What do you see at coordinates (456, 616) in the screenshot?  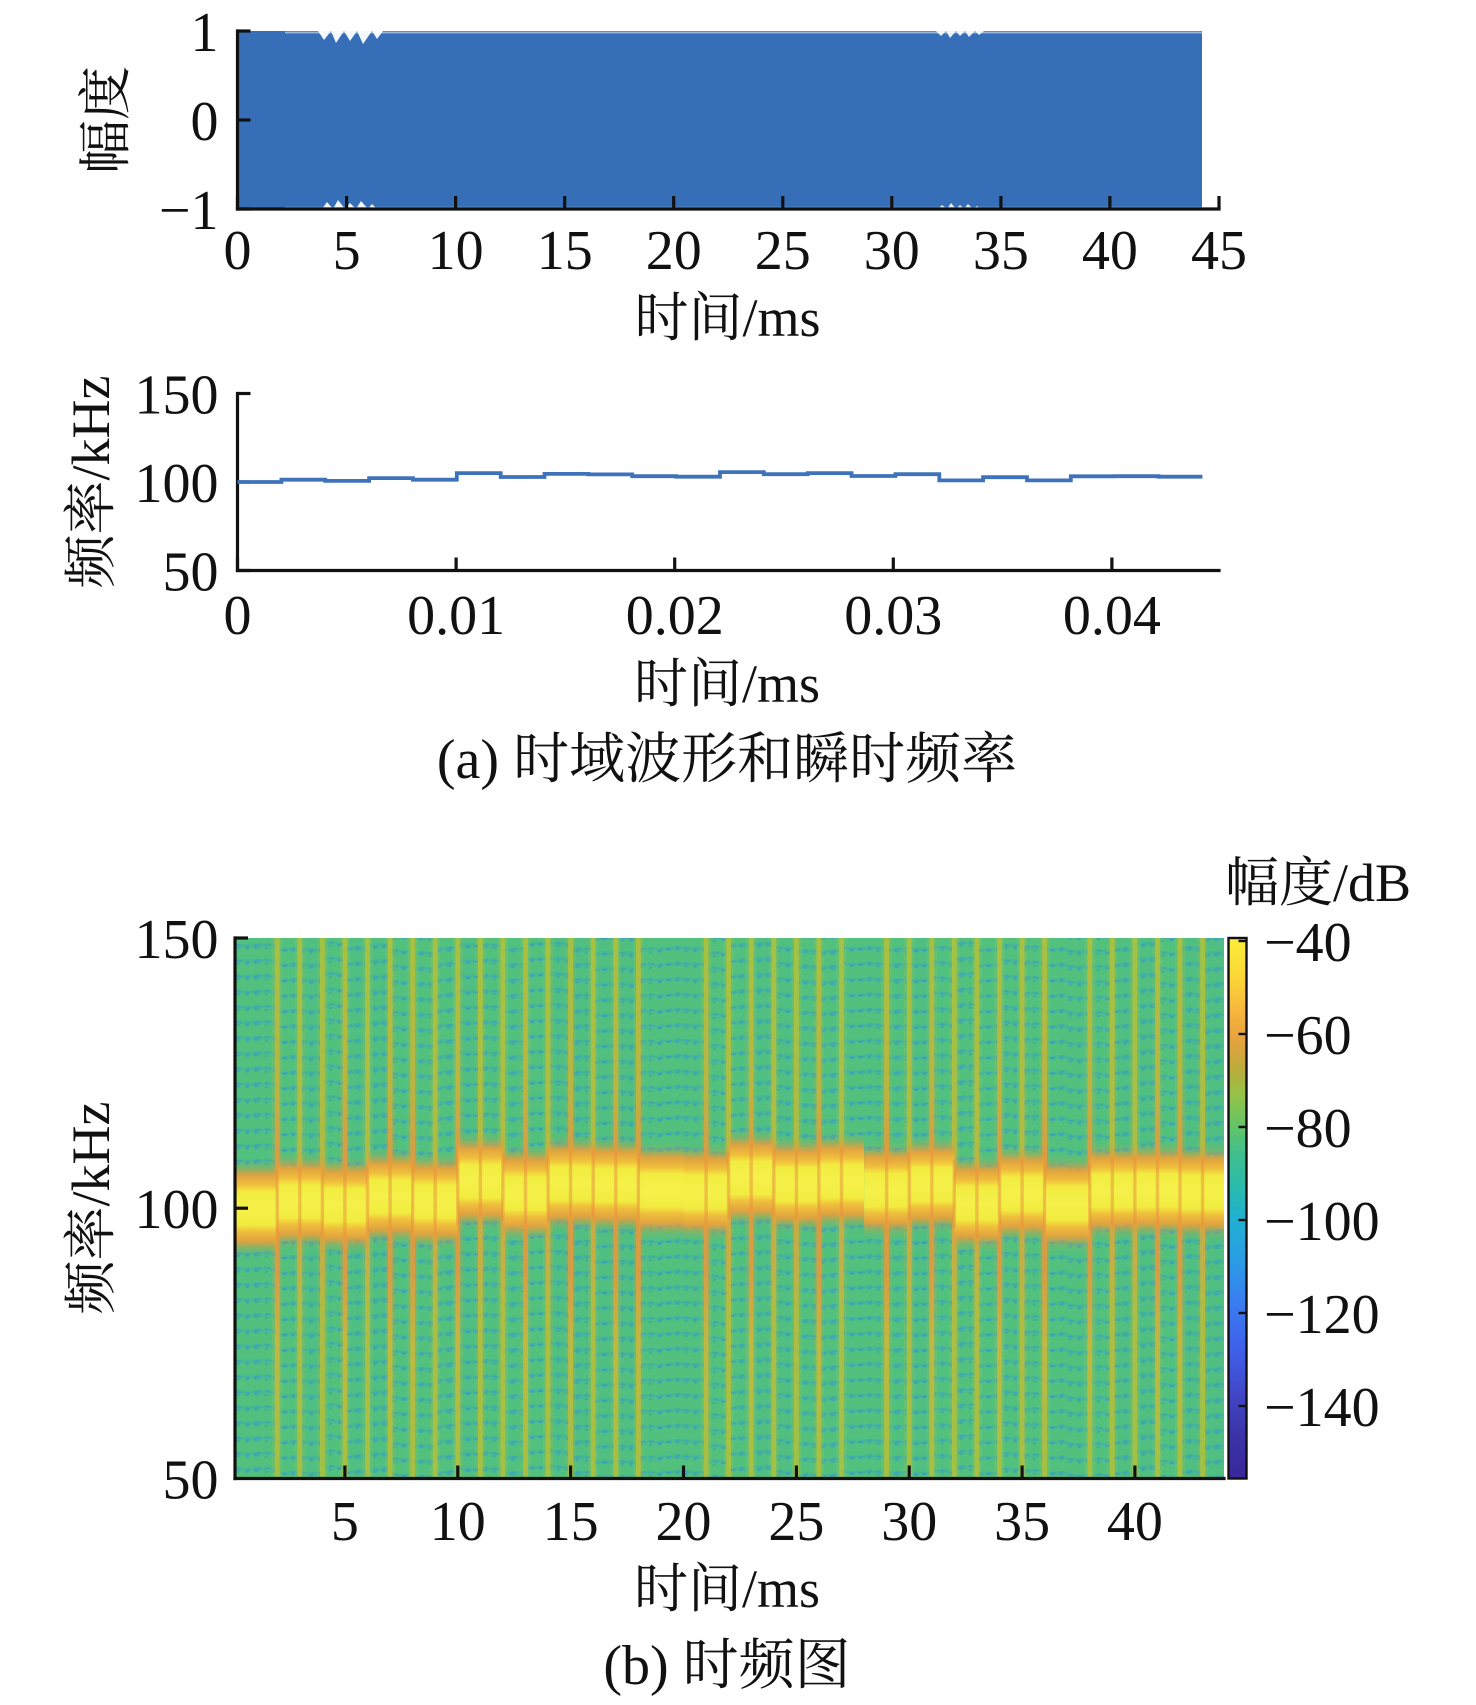 I see `svg-text: 0.01` at bounding box center [456, 616].